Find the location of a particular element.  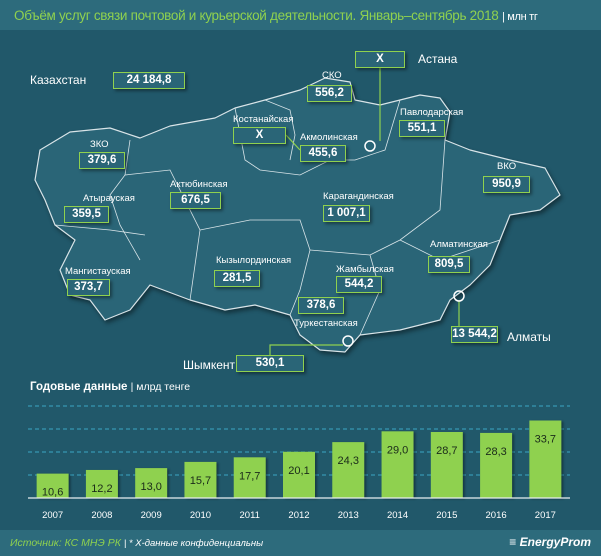

region-value-zko: 379,6 is located at coordinates (102, 160).